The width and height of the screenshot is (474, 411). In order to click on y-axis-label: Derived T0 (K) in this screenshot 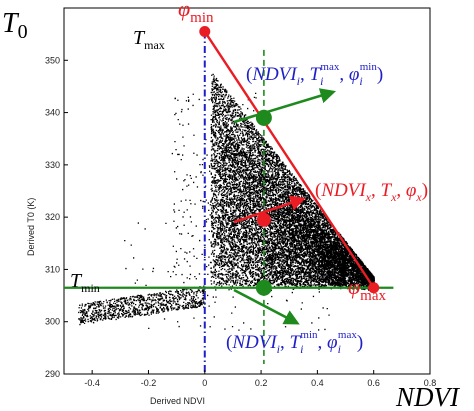, I will do `click(31, 227)`.